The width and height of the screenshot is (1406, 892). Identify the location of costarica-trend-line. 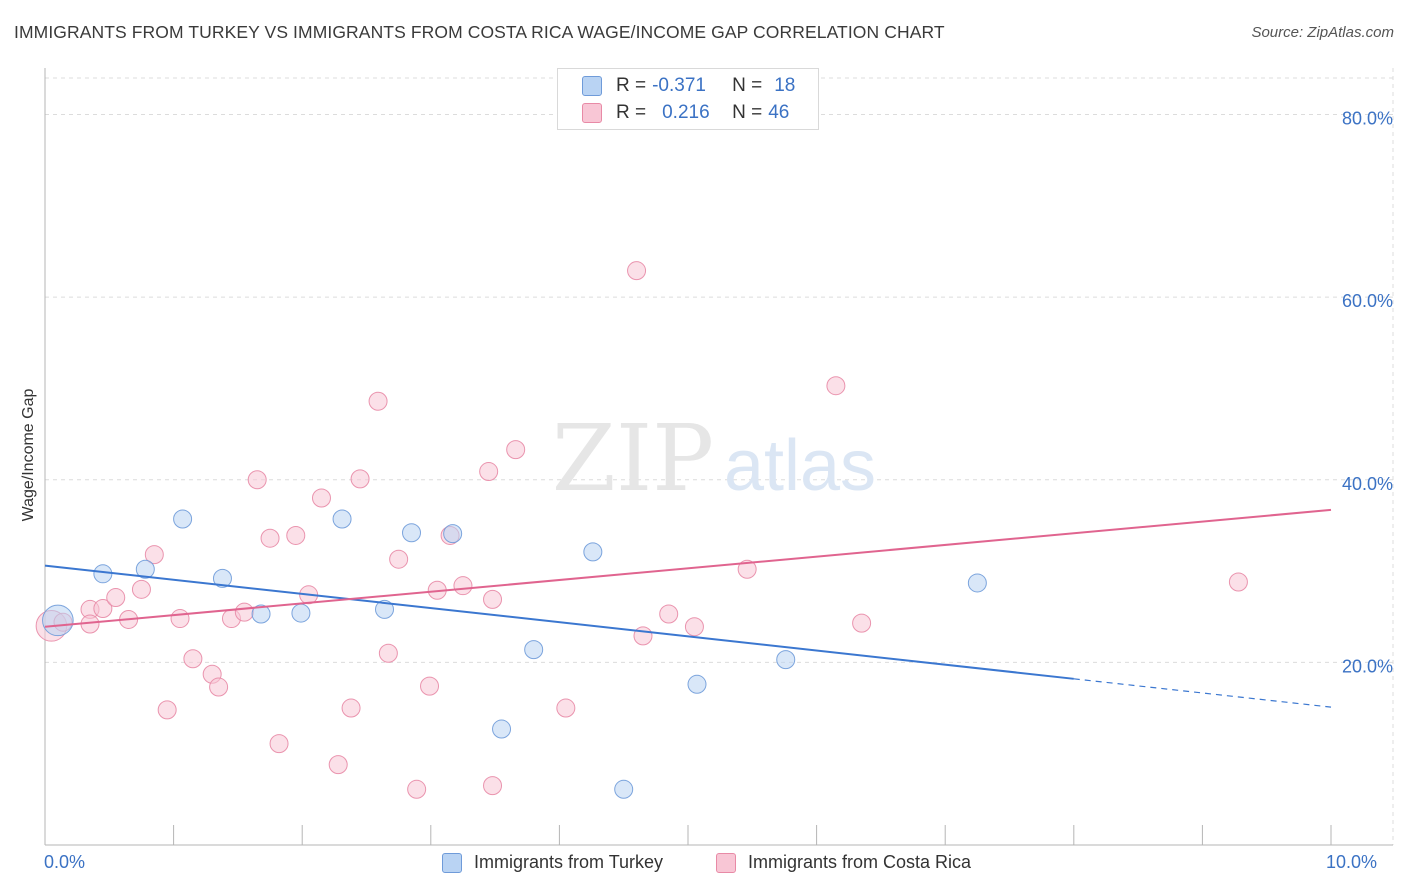
(688, 568).